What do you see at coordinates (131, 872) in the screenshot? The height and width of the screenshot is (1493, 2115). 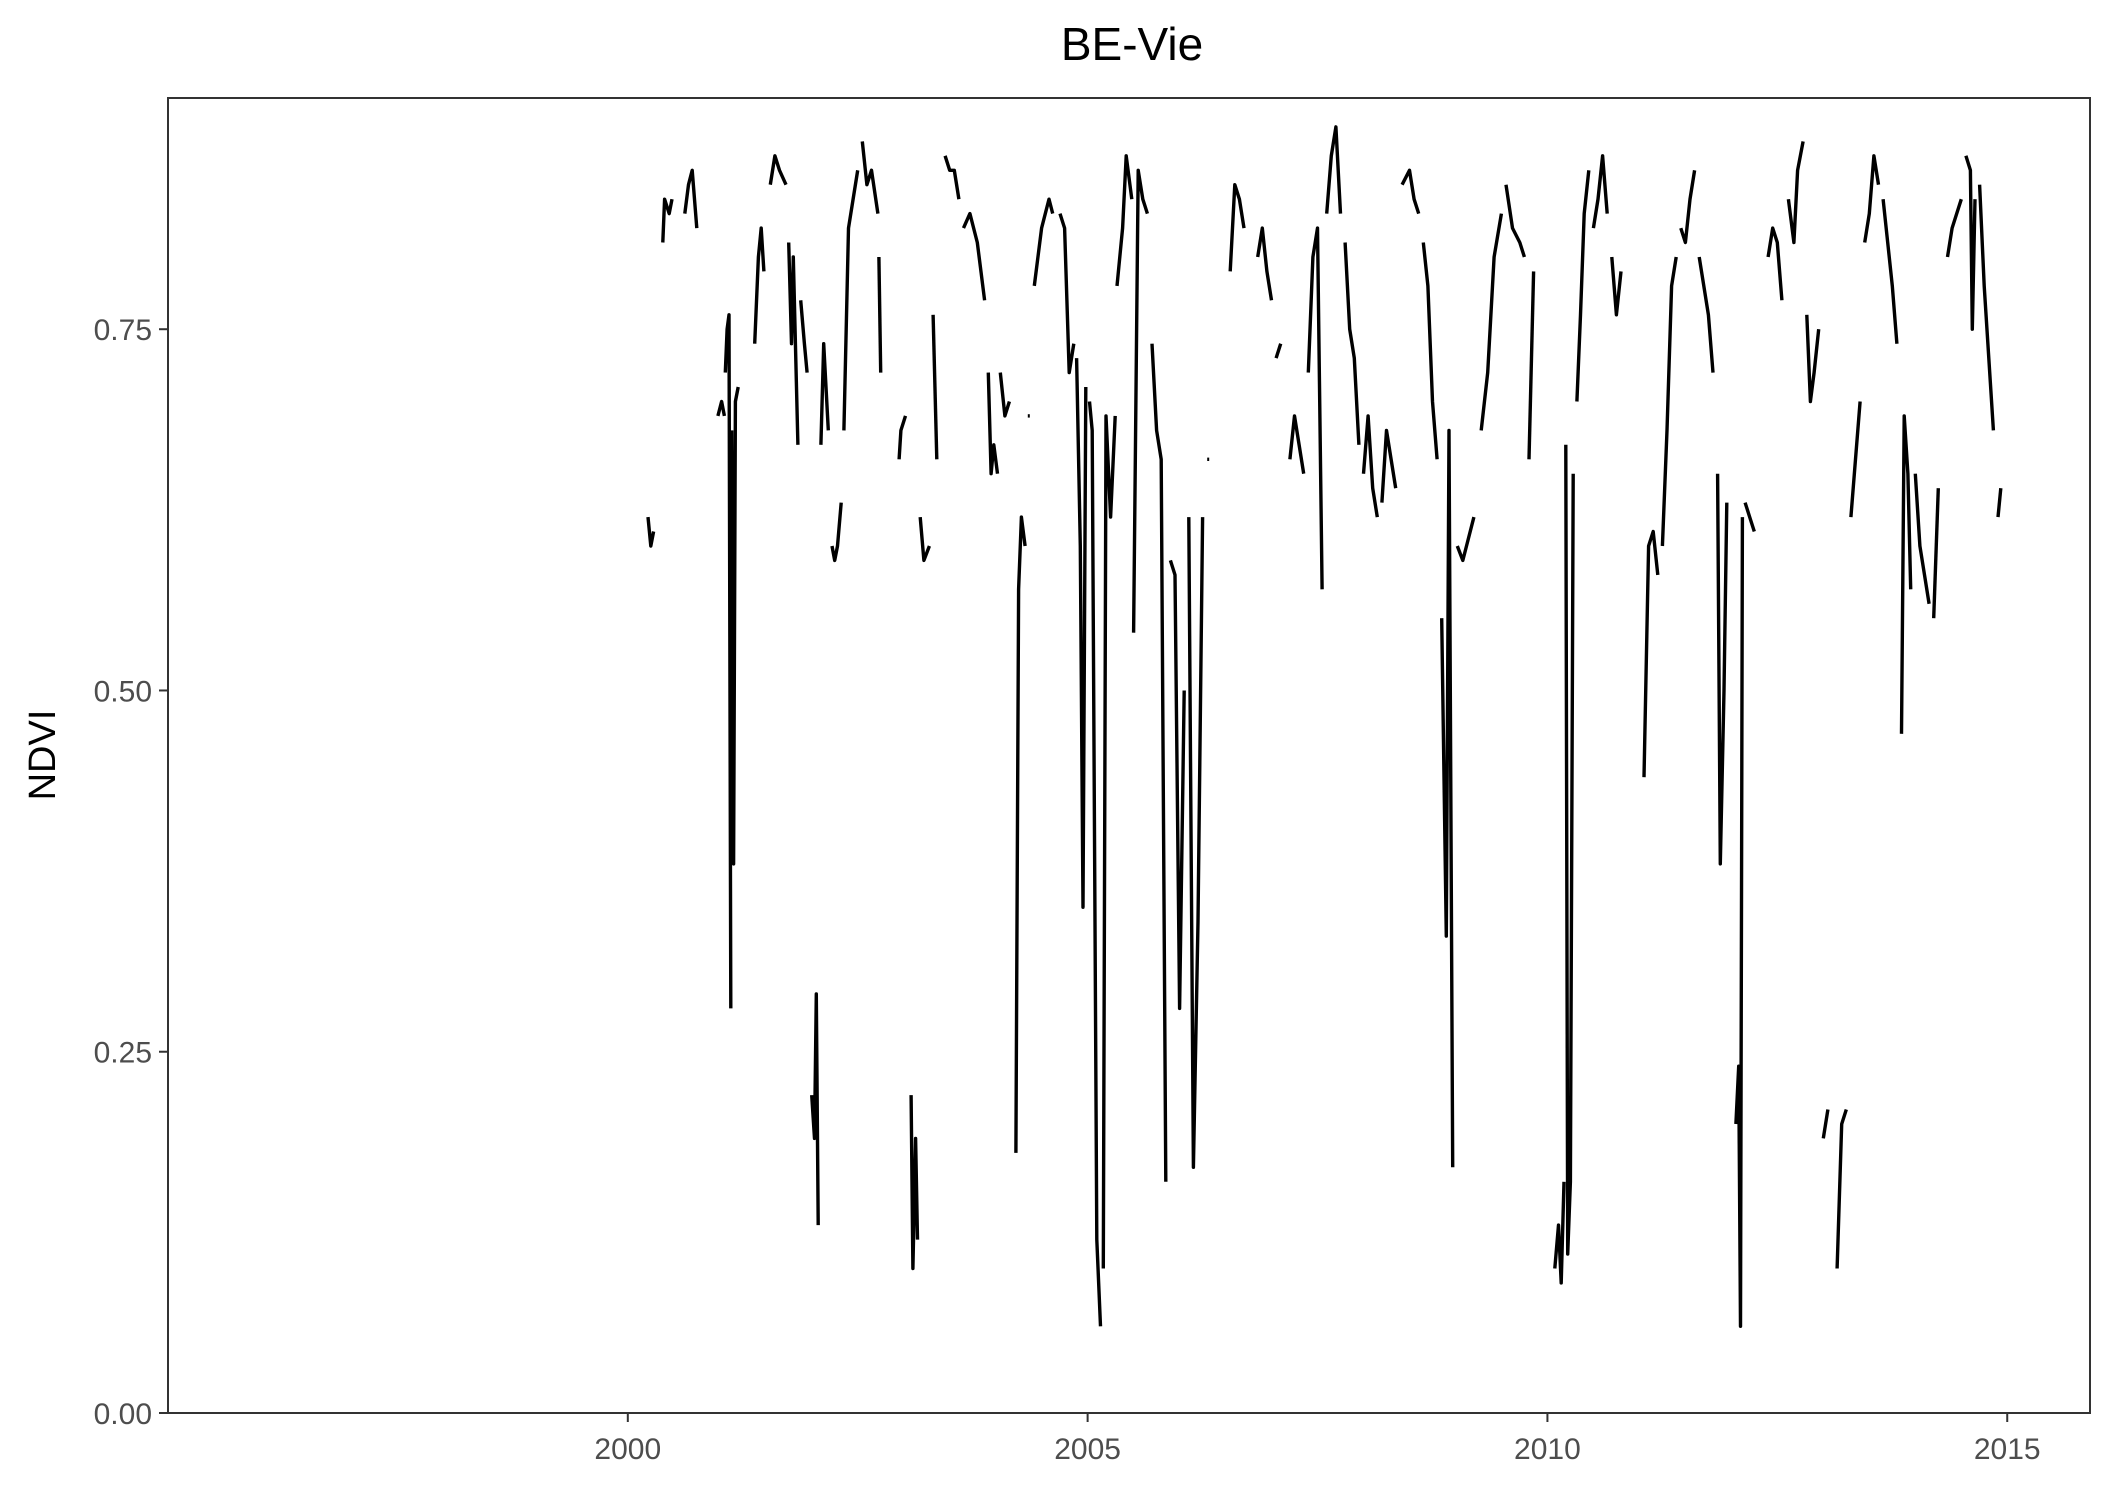 I see `y-axis: 0.00 0.25 0.50 0.75` at bounding box center [131, 872].